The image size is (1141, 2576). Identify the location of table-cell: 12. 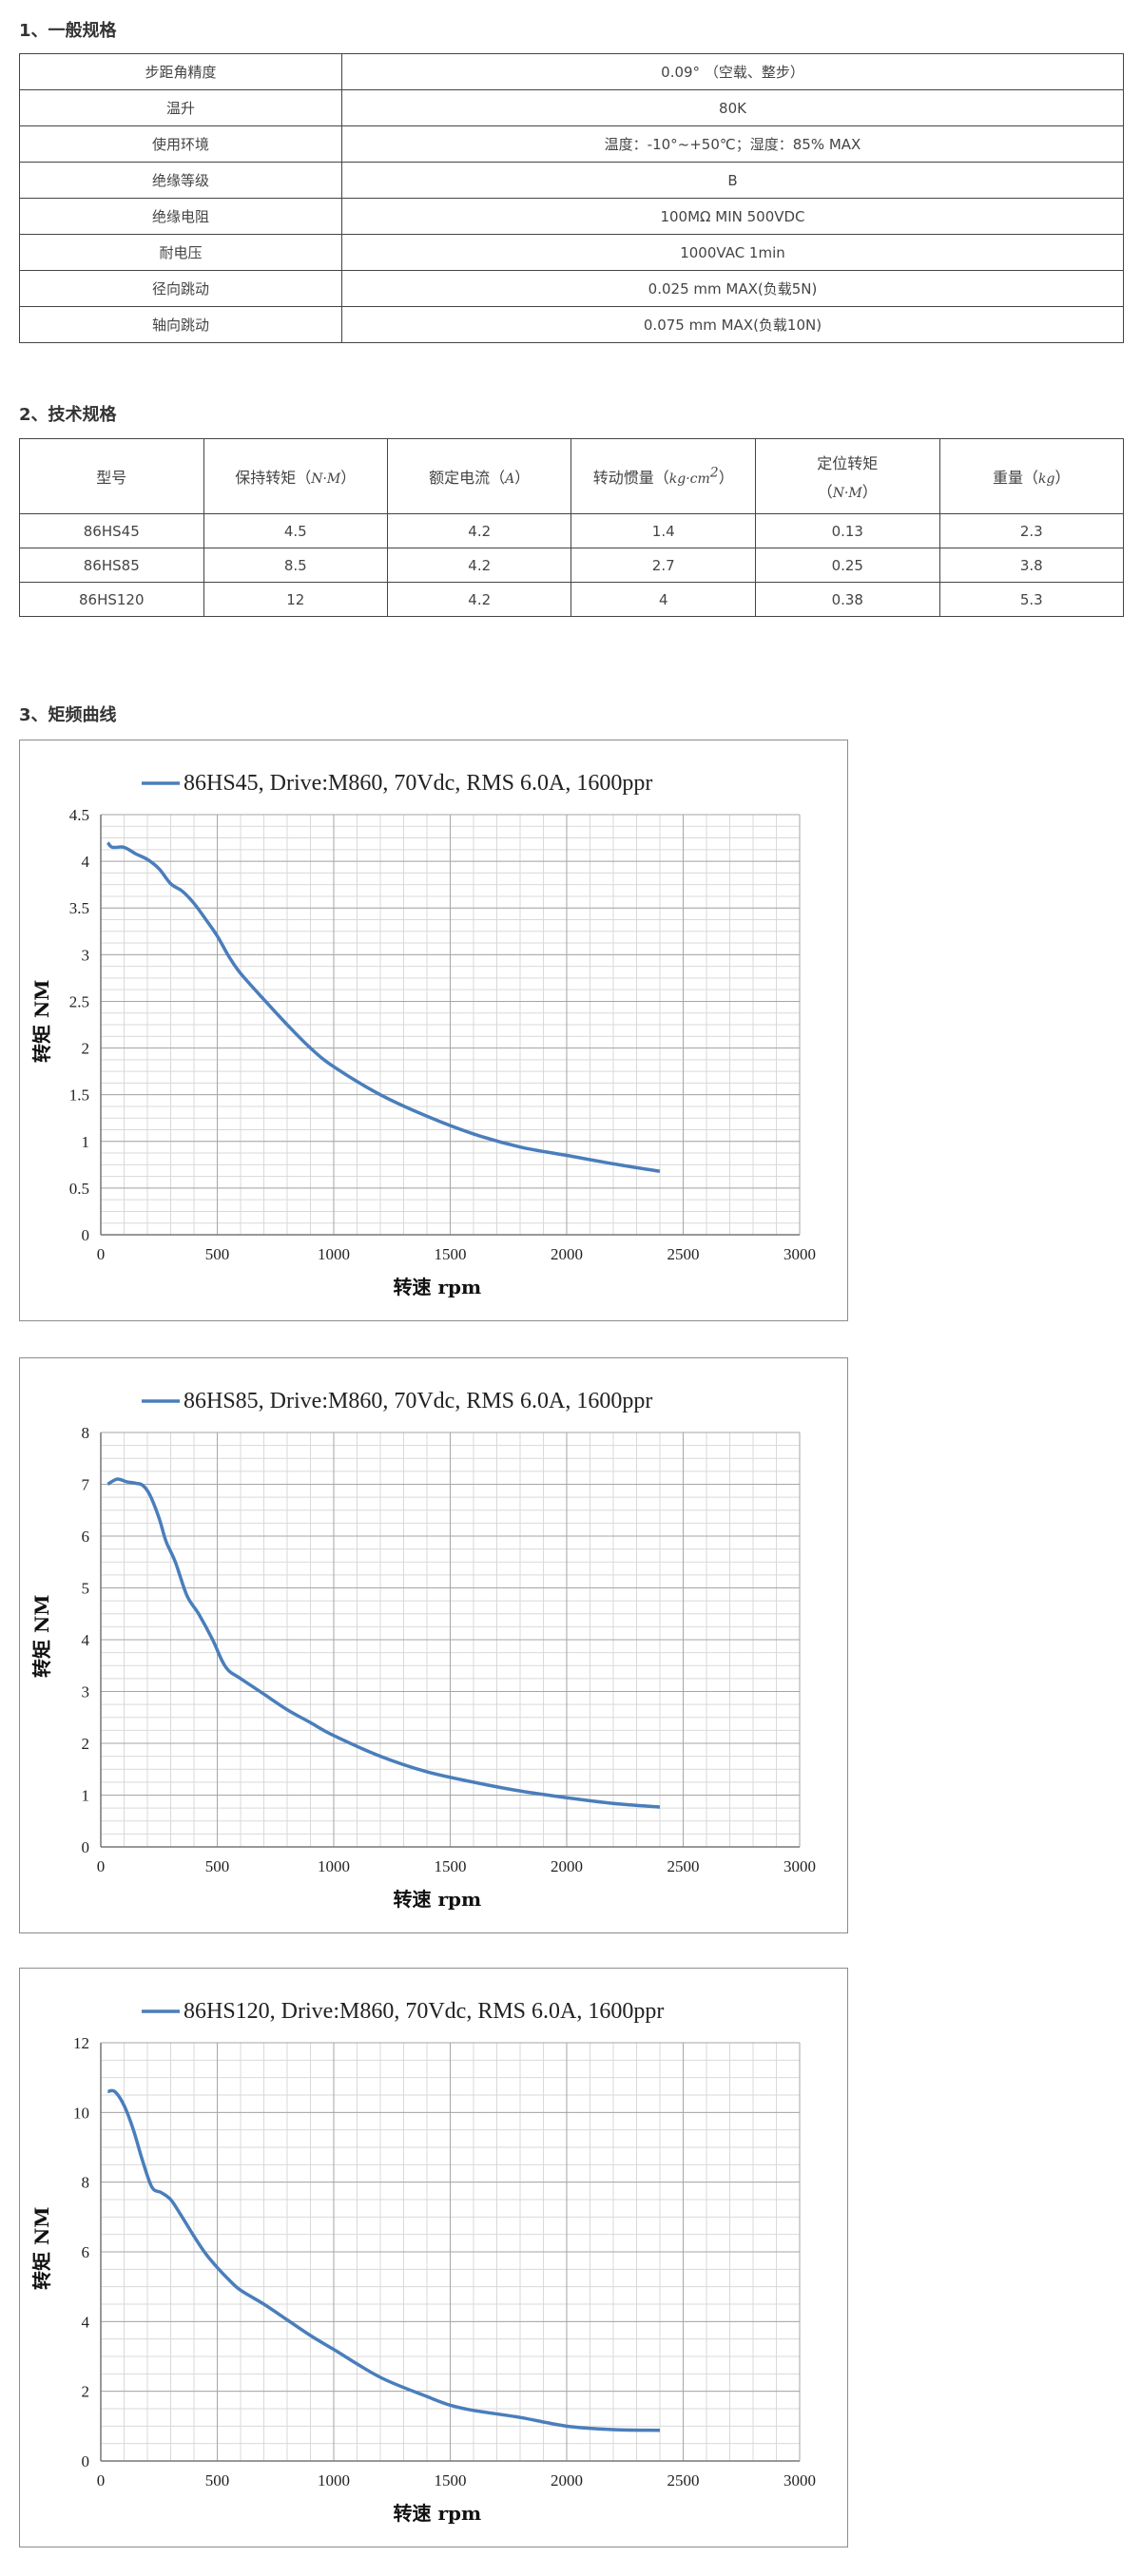
(296, 599).